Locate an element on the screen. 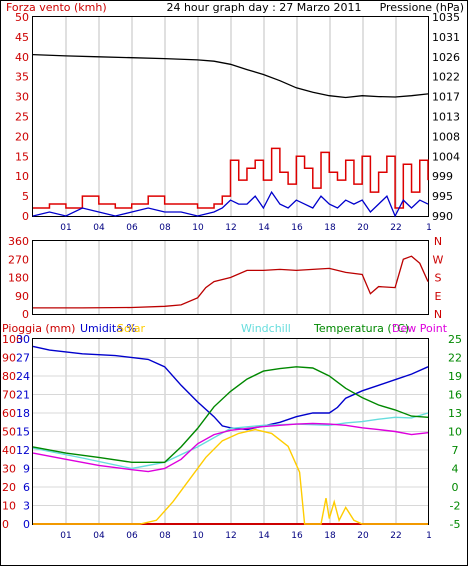 The width and height of the screenshot is (468, 570). temperature-tick-label: -5 is located at coordinates (455, 524).